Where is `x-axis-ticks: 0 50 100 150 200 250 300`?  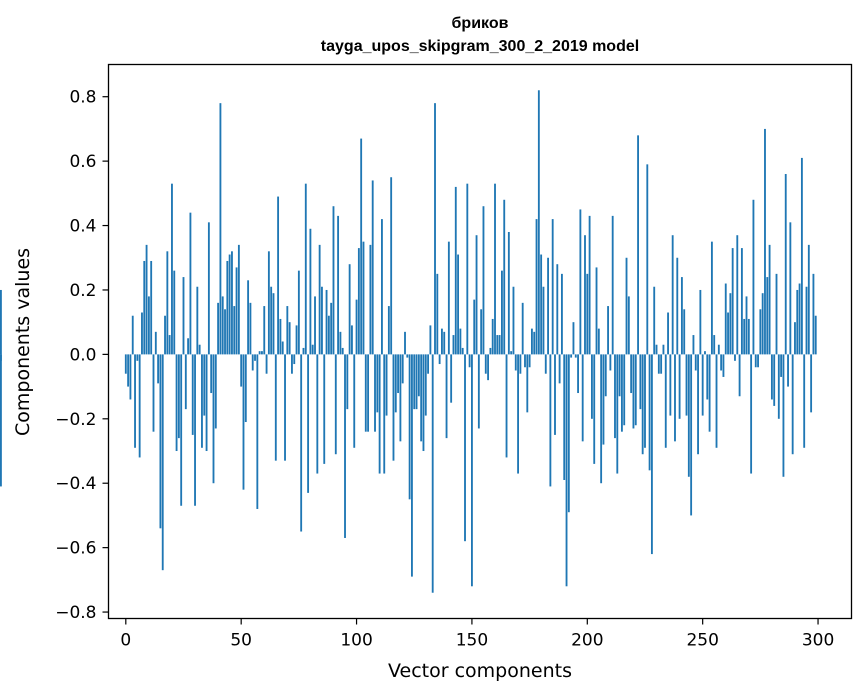
x-axis-ticks: 0 50 100 150 200 250 300 is located at coordinates (477, 634).